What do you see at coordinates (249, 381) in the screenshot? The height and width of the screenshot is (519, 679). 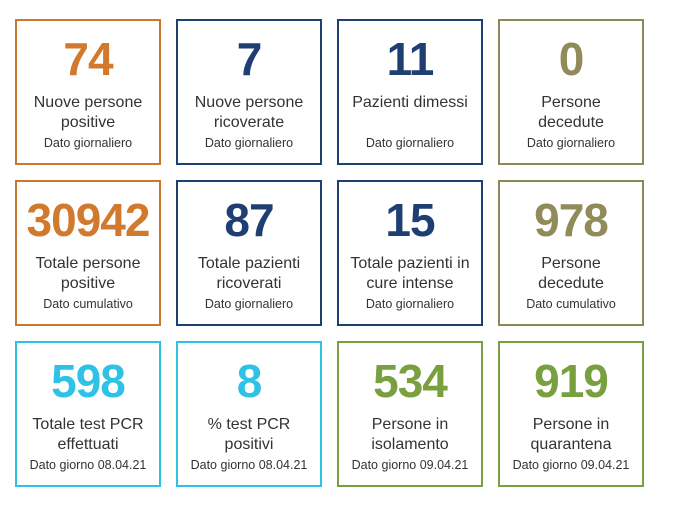 I see `card-value: 8` at bounding box center [249, 381].